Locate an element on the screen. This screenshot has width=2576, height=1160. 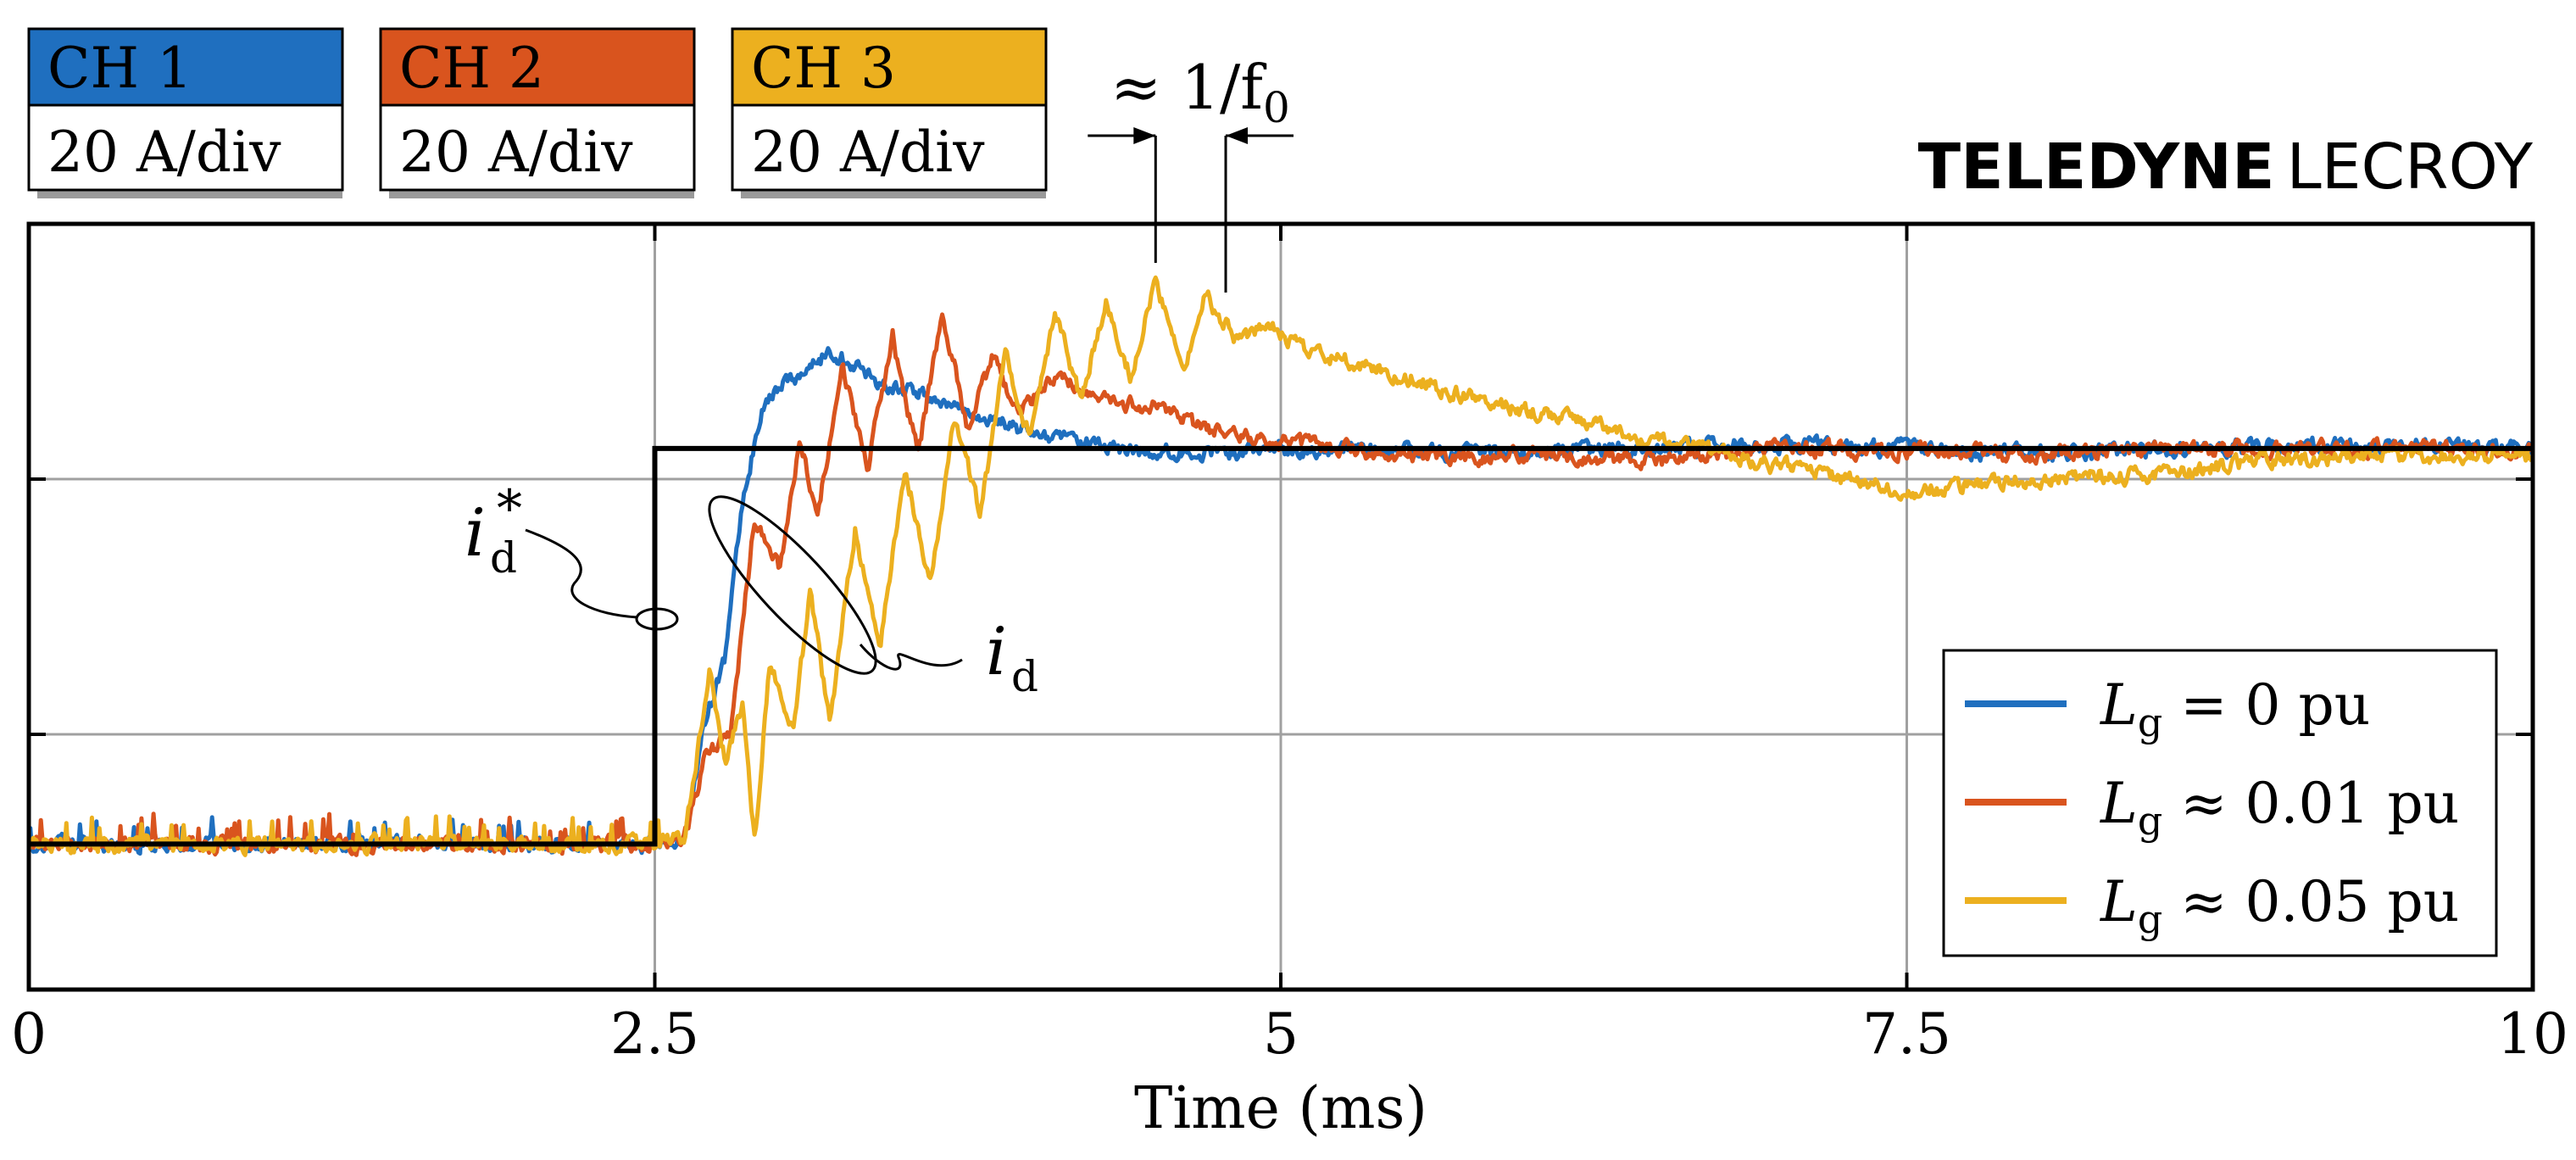
measured-label: i d is located at coordinates (873, 598).